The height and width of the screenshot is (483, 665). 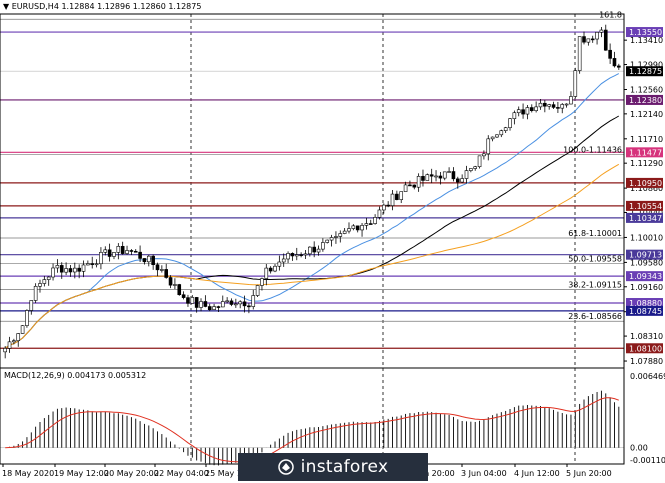 I want to click on level-label-text: 1.10554, so click(x=645, y=206).